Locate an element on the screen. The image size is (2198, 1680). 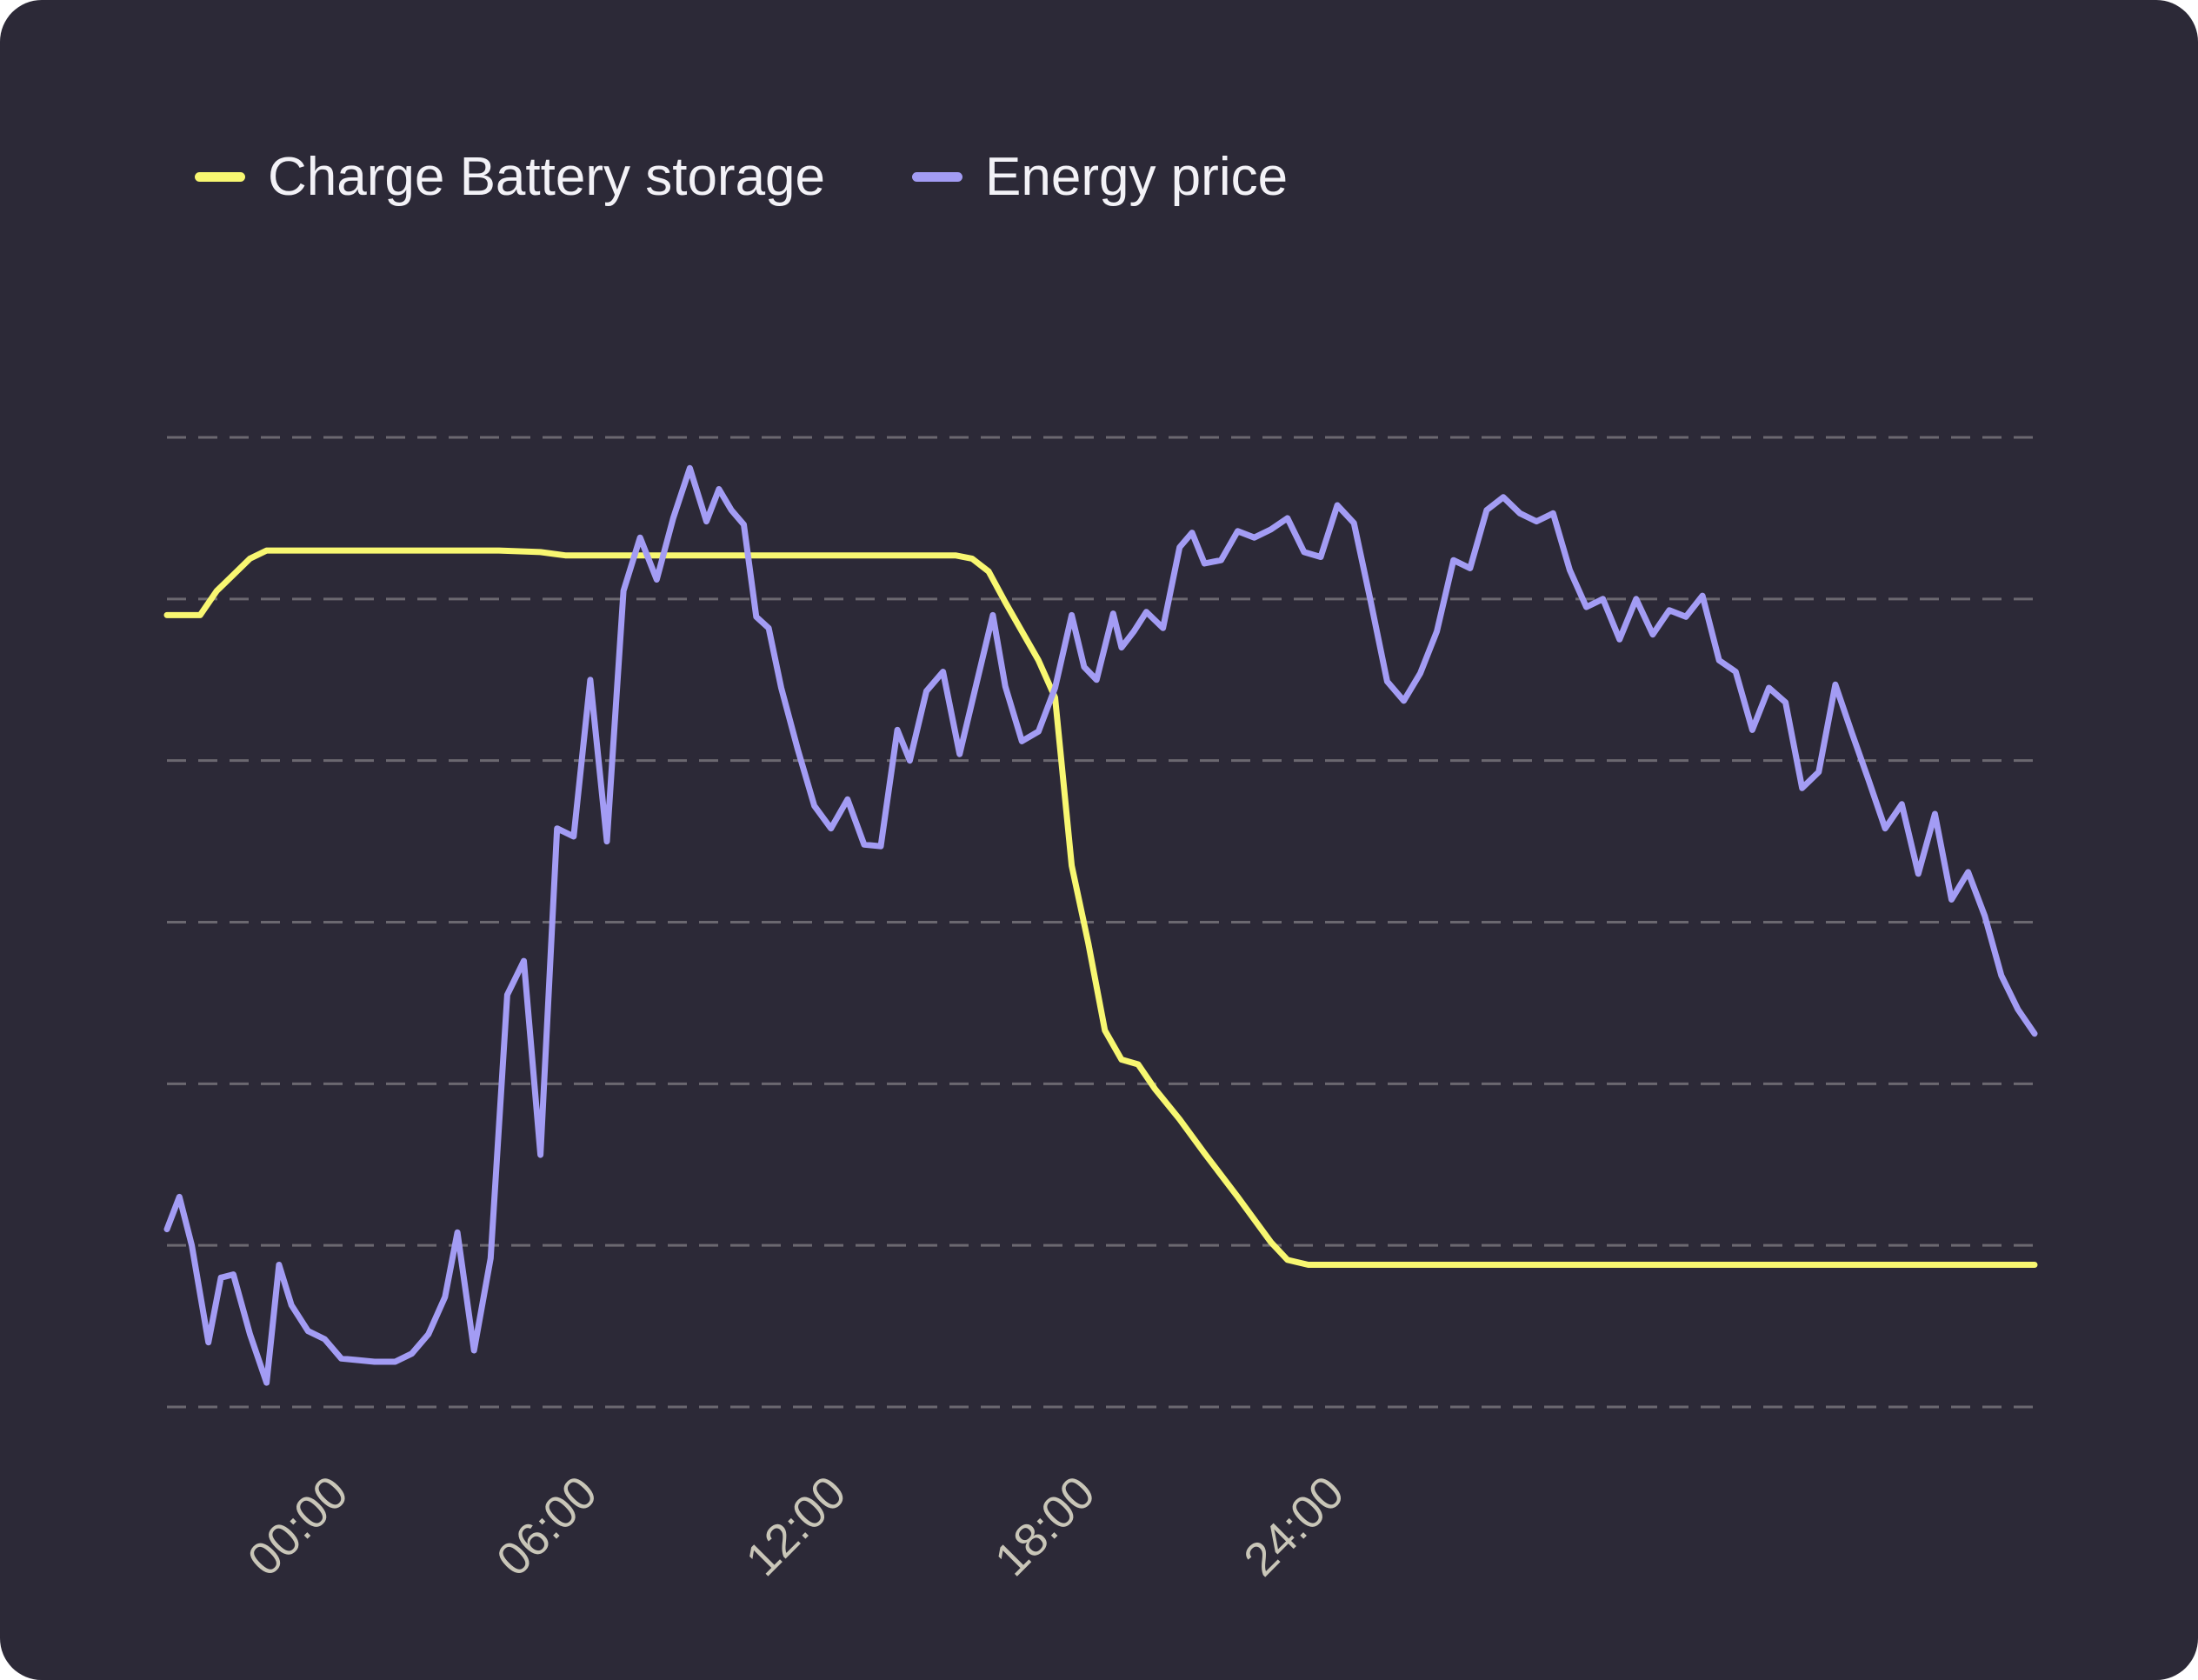
x-tick-label: 00:00 is located at coordinates (298, 1526).